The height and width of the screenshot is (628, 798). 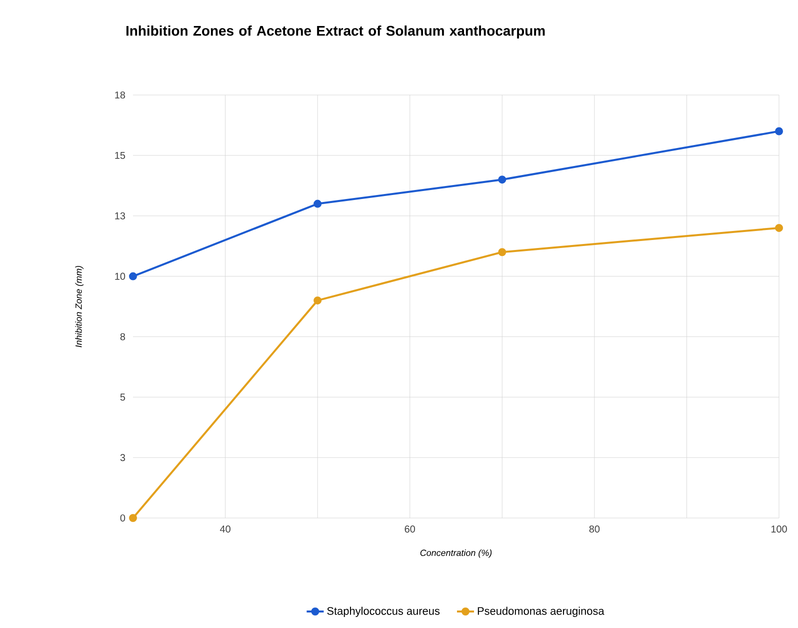 What do you see at coordinates (123, 458) in the screenshot?
I see `y-tick-label: 3` at bounding box center [123, 458].